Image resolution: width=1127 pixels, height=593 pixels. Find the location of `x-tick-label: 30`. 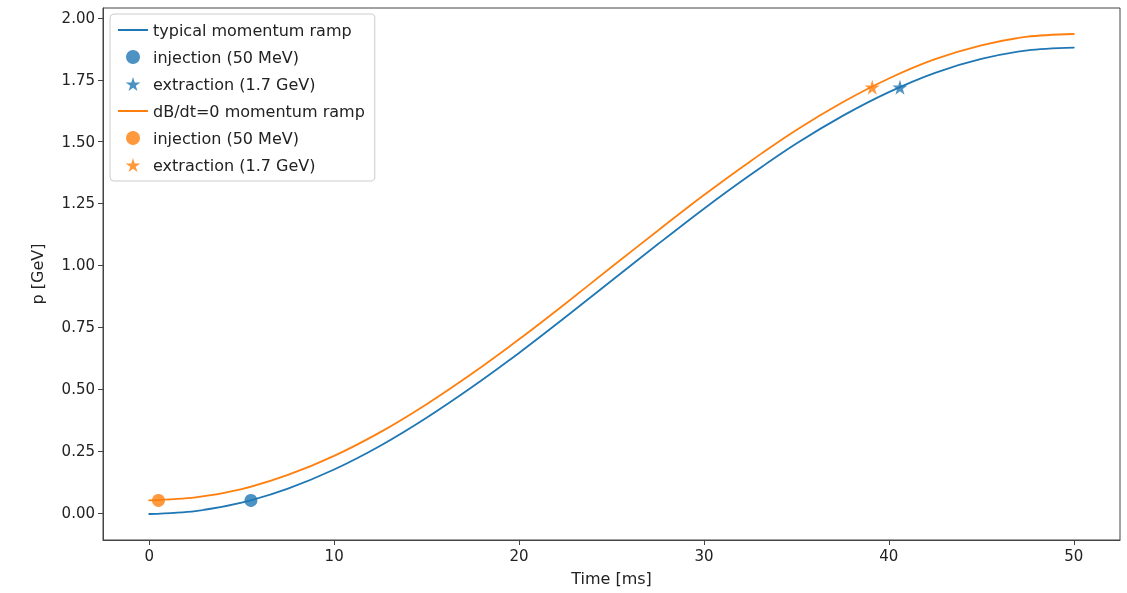

x-tick-label: 30 is located at coordinates (704, 555).